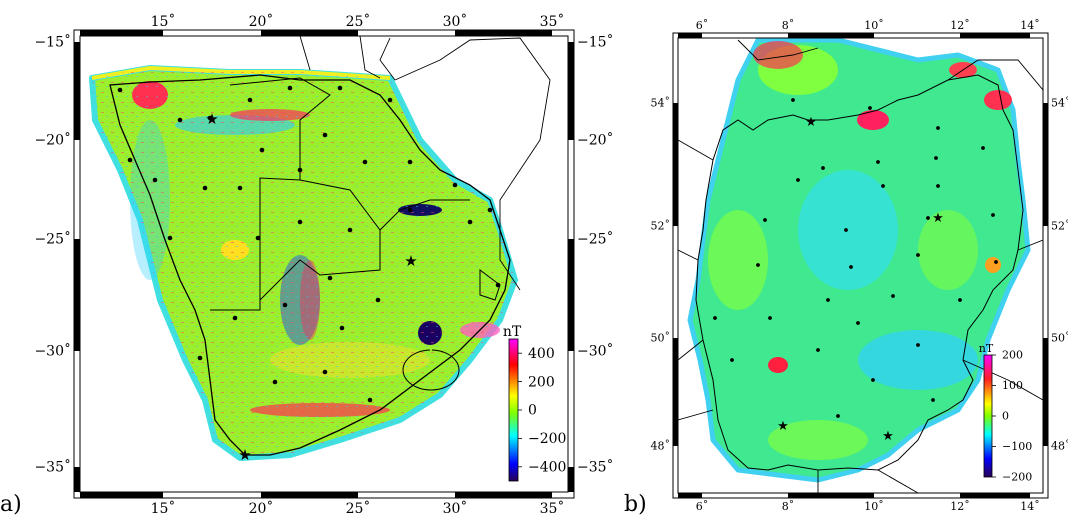  What do you see at coordinates (52, 239) in the screenshot?
I see `lat-tick-label-left: −25˚` at bounding box center [52, 239].